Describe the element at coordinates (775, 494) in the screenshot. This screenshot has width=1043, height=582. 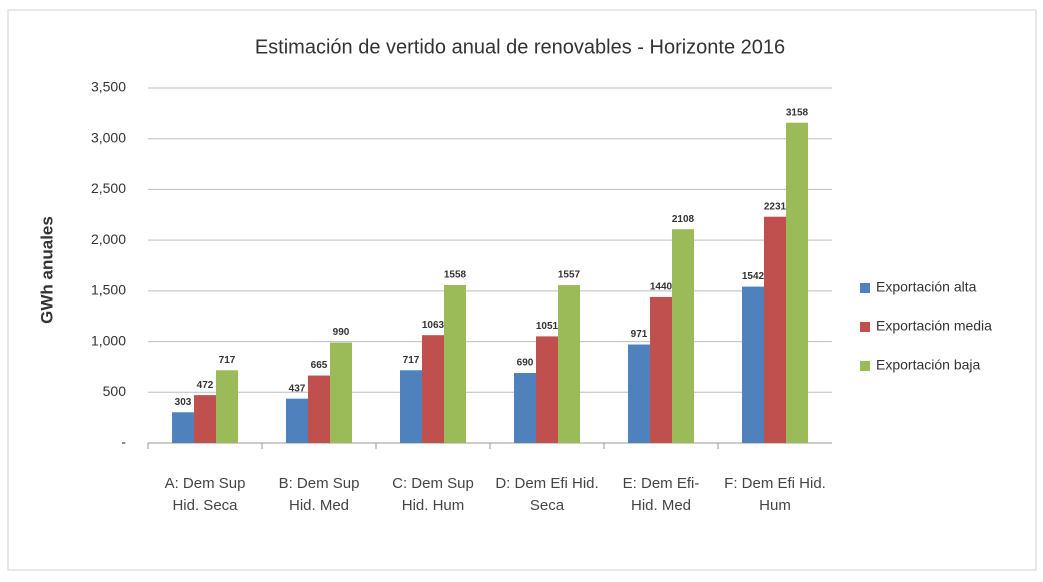
I see `x-tick-label: F: Dem Efi Hid. Hum` at that location.